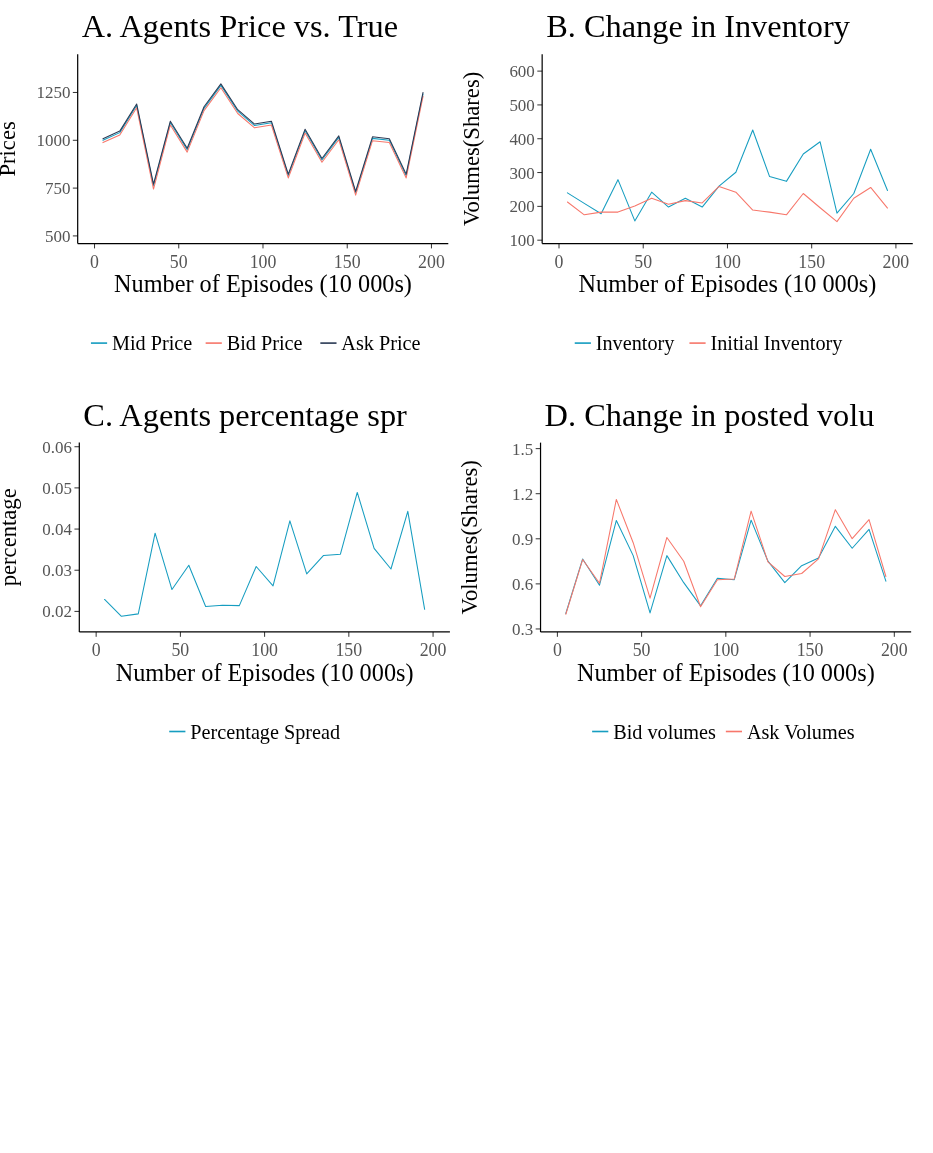 The width and height of the screenshot is (933, 1153). Describe the element at coordinates (57, 530) in the screenshot. I see `y-tick-label: 0.04` at that location.